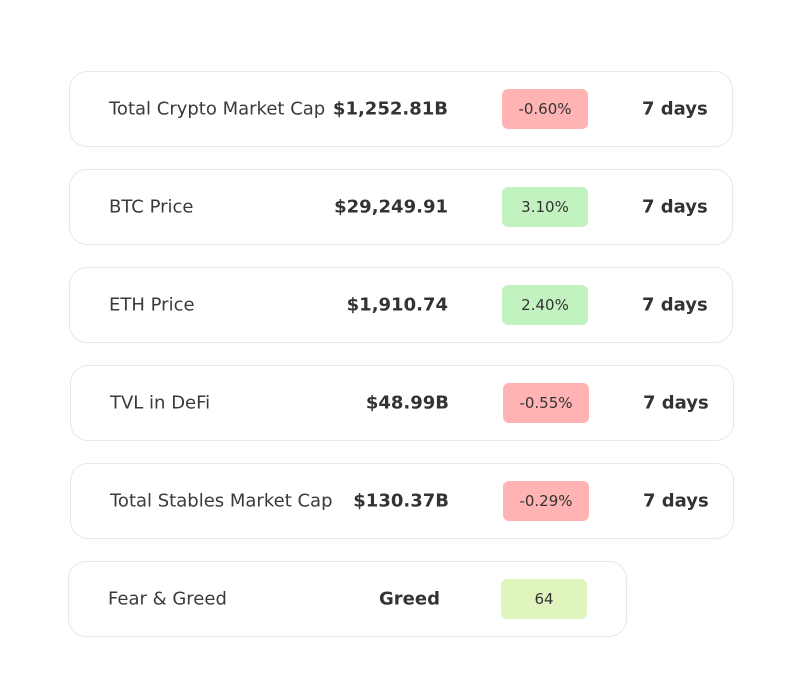  I want to click on metric-label: BTC Price, so click(151, 207).